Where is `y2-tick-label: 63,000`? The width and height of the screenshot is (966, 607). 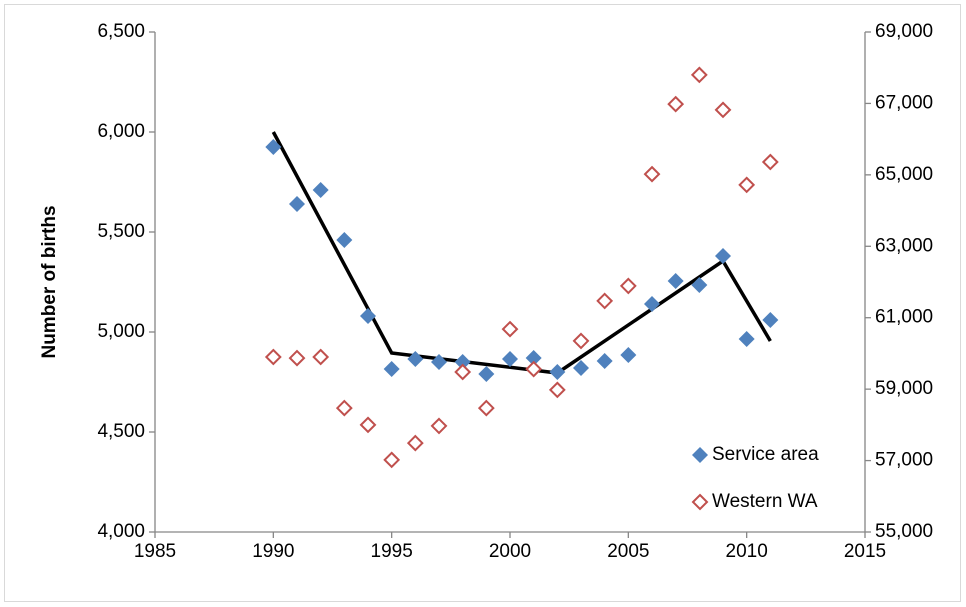
y2-tick-label: 63,000 is located at coordinates (904, 245).